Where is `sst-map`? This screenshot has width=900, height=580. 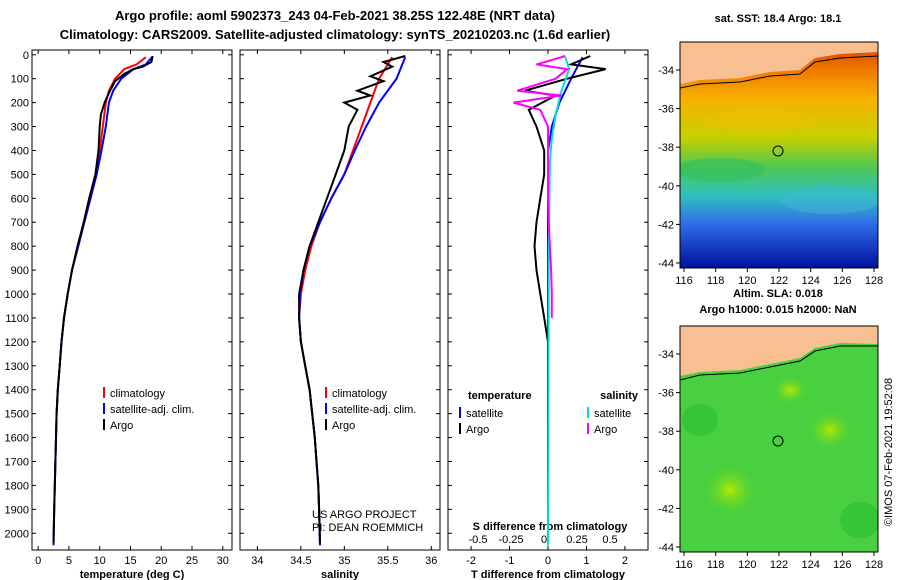
sst-map is located at coordinates (779, 155).